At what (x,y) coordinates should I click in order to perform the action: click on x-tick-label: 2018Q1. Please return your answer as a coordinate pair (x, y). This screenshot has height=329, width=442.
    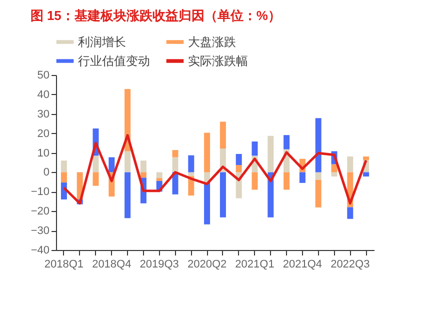
    Looking at the image, I should click on (64, 264).